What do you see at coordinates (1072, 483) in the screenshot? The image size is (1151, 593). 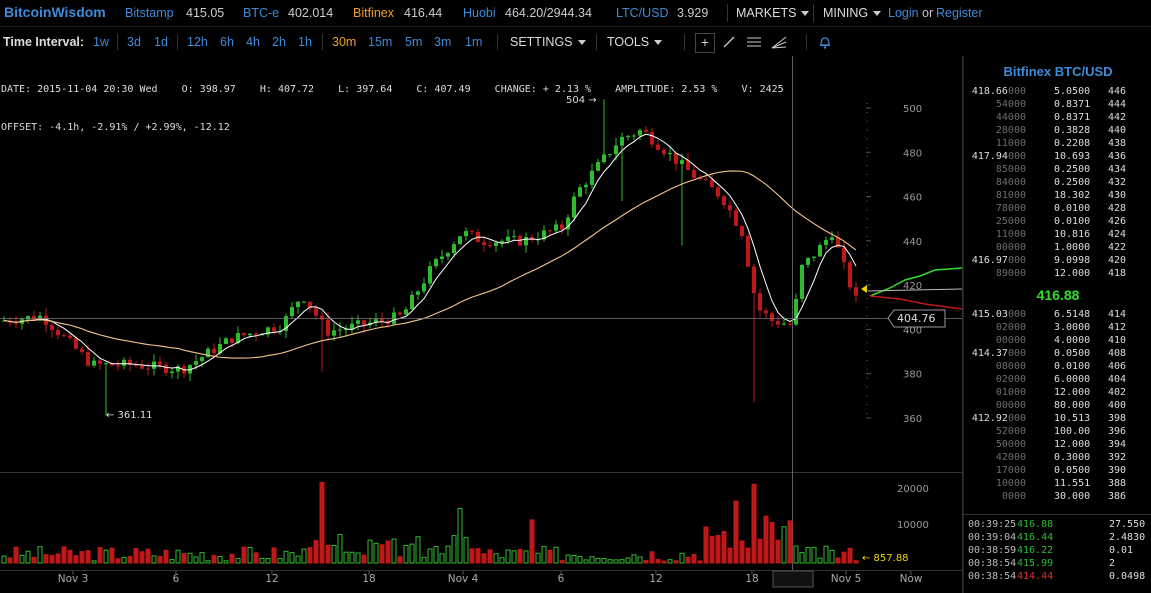 I see `bid-amount: 11.551` at bounding box center [1072, 483].